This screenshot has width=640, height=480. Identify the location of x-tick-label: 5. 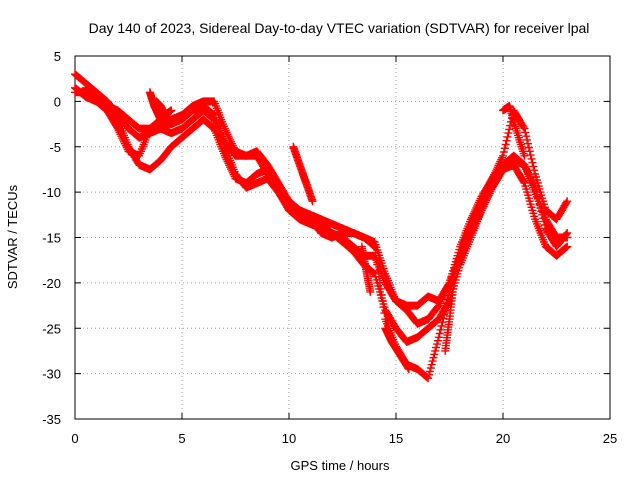
(181, 438).